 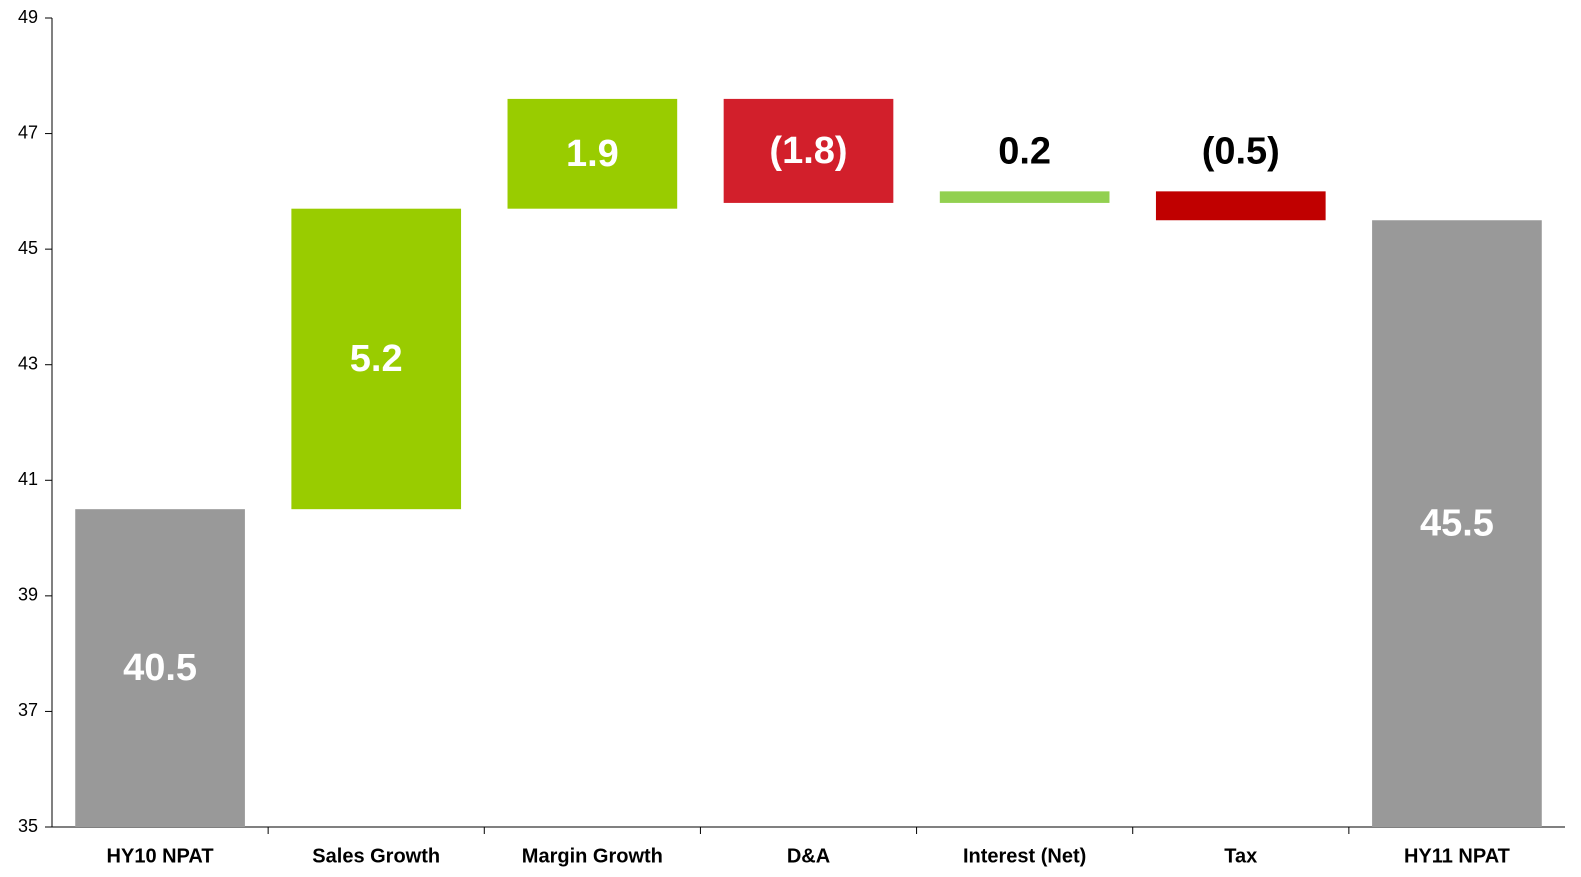 What do you see at coordinates (1241, 151) in the screenshot?
I see `value-label: (0.5)` at bounding box center [1241, 151].